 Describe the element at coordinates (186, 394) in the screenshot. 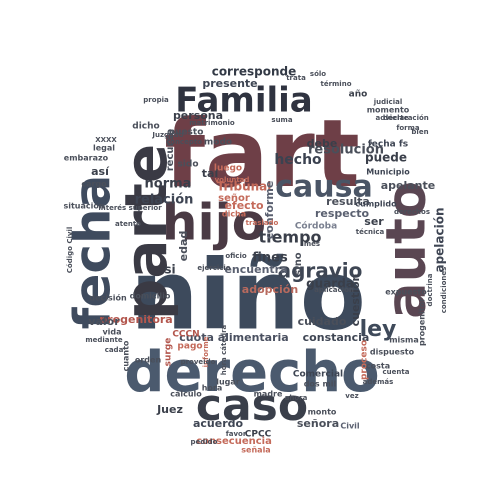

I see `word-calculo: cálculo` at that location.